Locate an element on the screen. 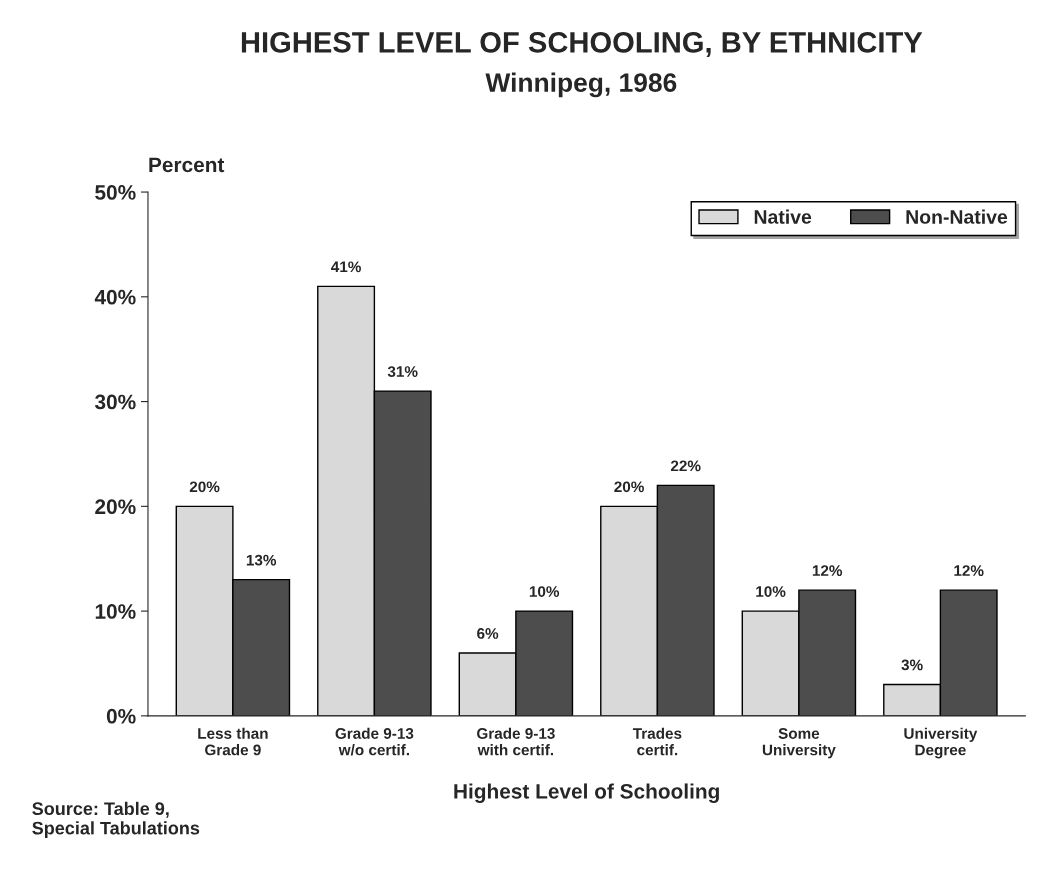  y-tick-label: 0% is located at coordinates (121, 716).